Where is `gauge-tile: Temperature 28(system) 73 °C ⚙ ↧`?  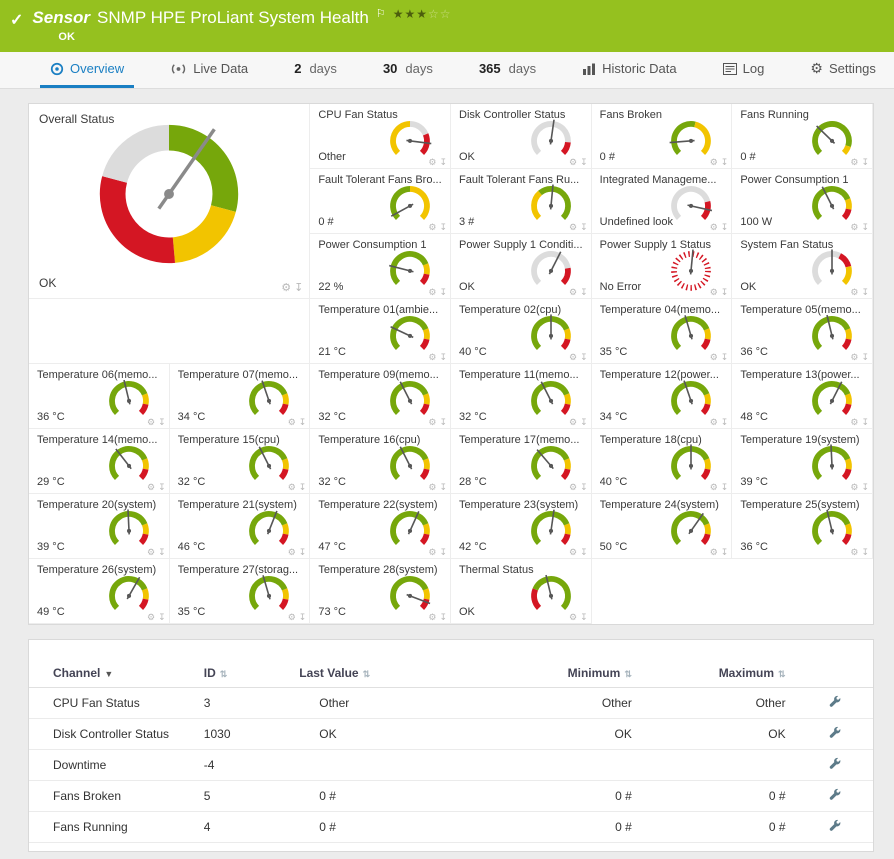
gauge-tile: Temperature 28(system) 73 °C ⚙ ↧ is located at coordinates (380, 591).